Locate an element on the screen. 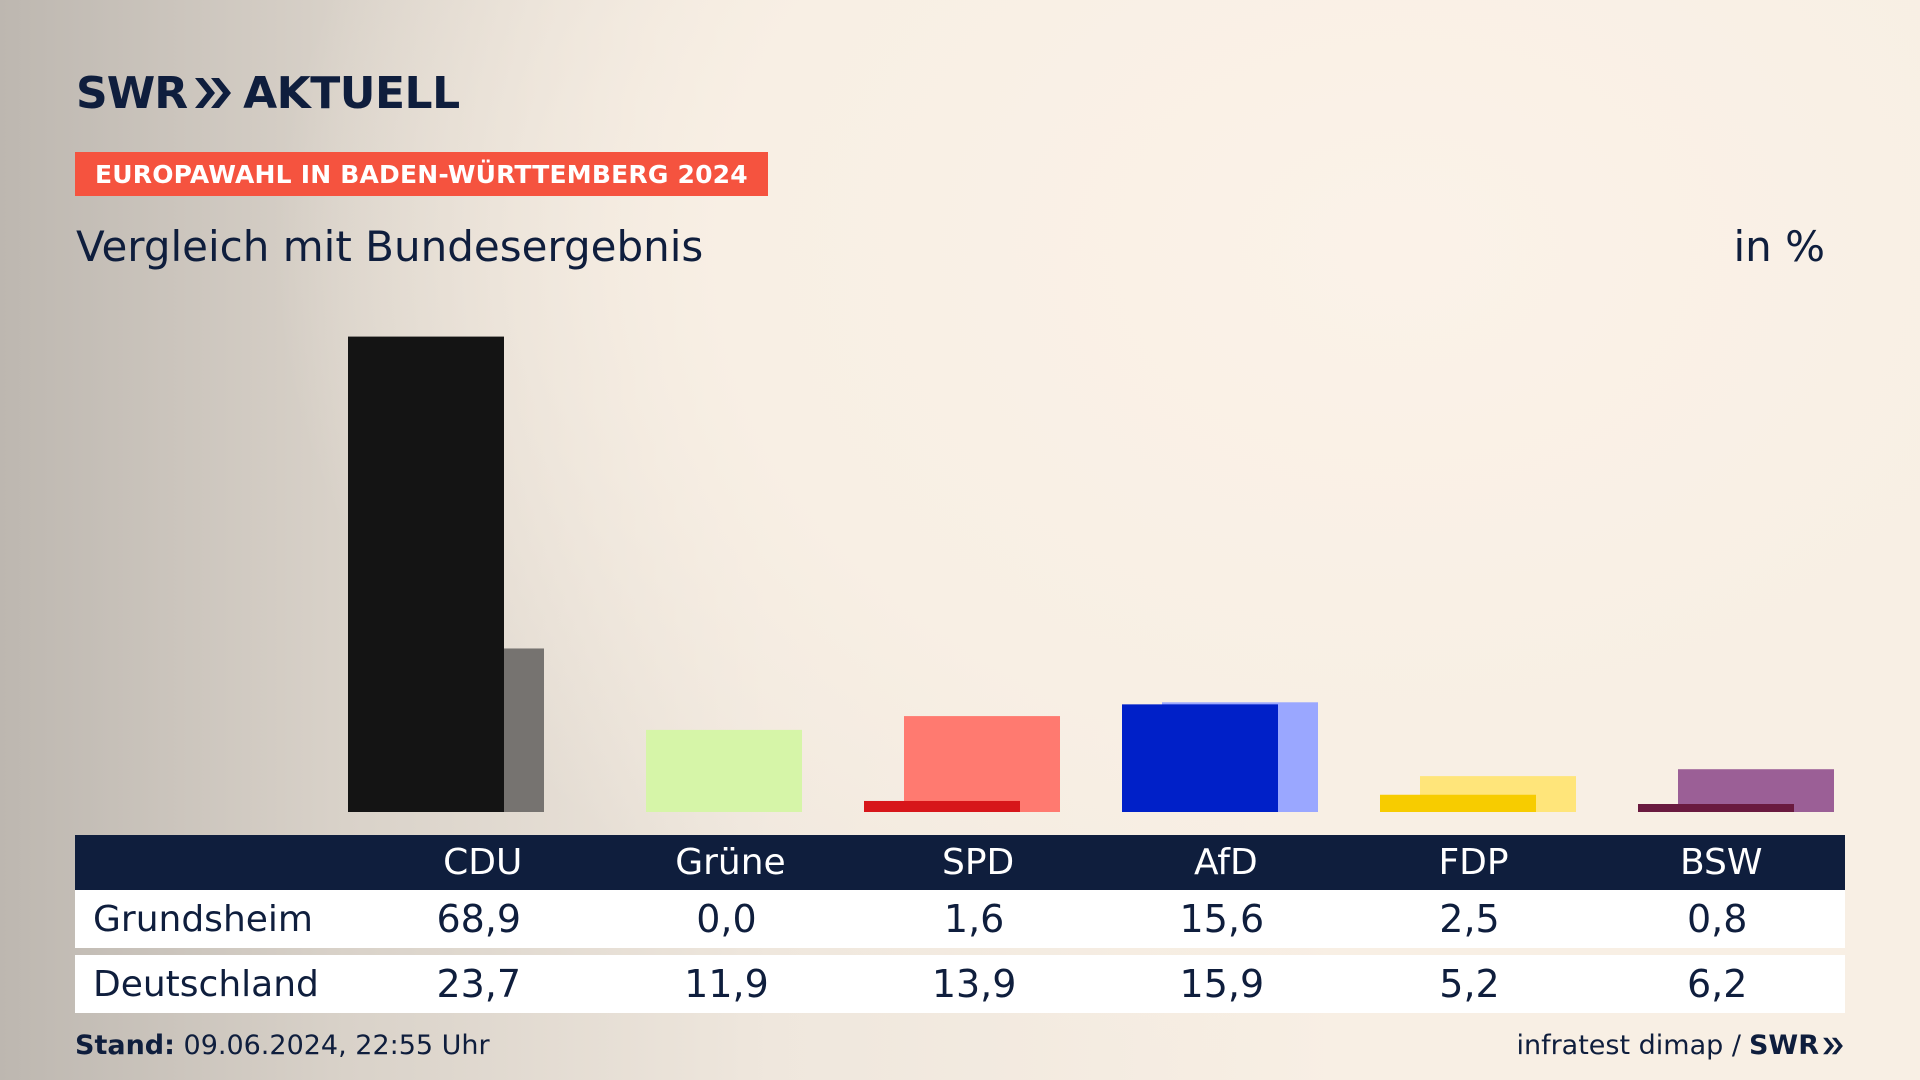 Image resolution: width=1920 pixels, height=1080 pixels. table-row-grundsheim: Grundsheim 68,9 0,0 1,6 15,6 2,5 0,8 is located at coordinates (960, 919).